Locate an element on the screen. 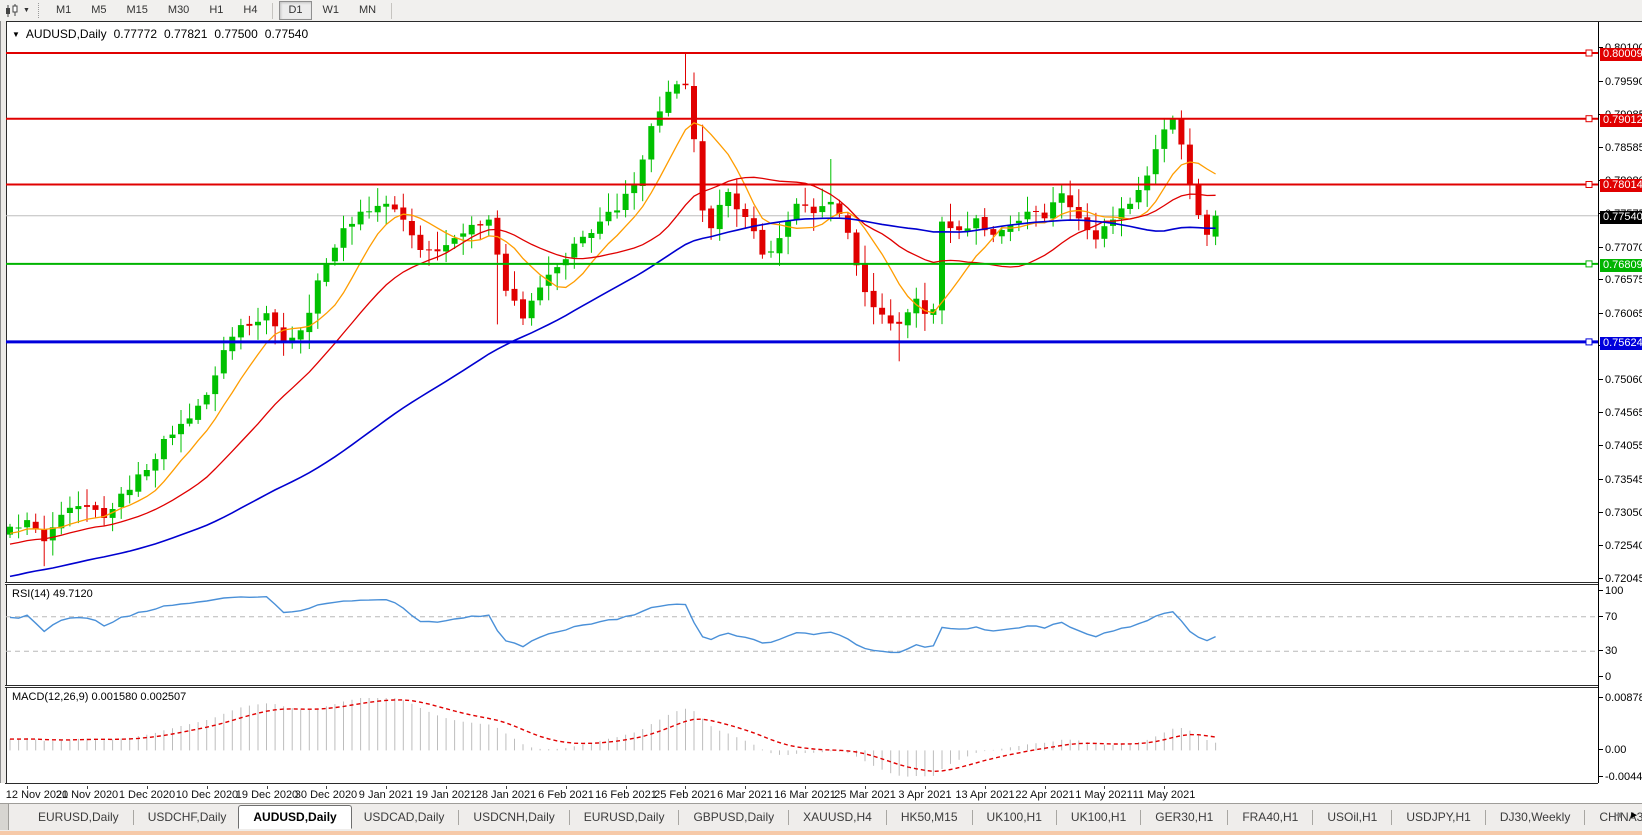 The width and height of the screenshot is (1642, 835). price-axis-tick: 0.72045 is located at coordinates (1620, 579).